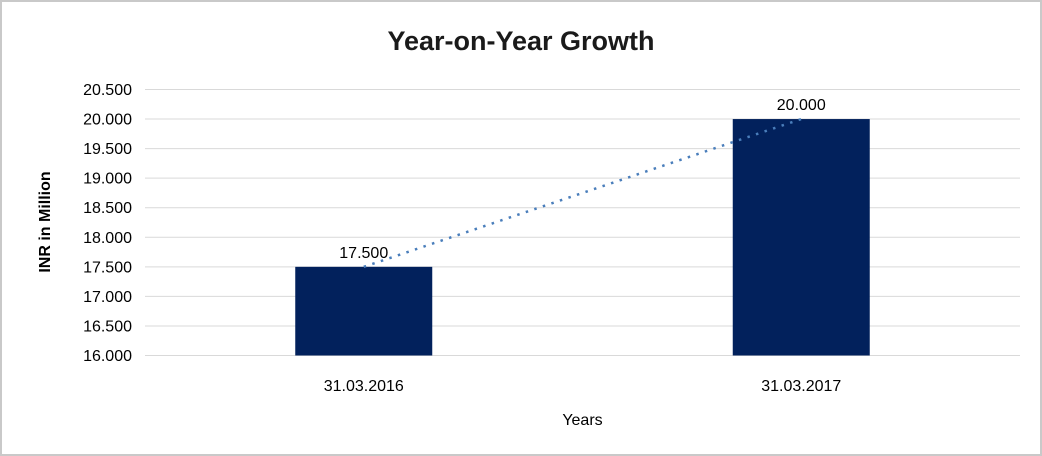 The width and height of the screenshot is (1042, 456). What do you see at coordinates (107, 179) in the screenshot?
I see `y-tick-label: 19.000` at bounding box center [107, 179].